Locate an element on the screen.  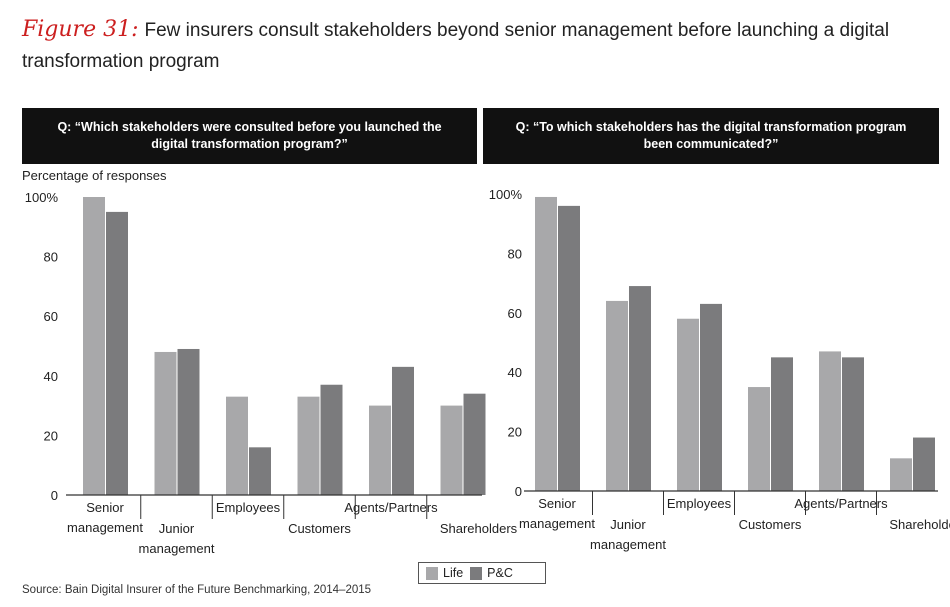
y-axis-caption: Percentage of responses is located at coordinates (94, 175).